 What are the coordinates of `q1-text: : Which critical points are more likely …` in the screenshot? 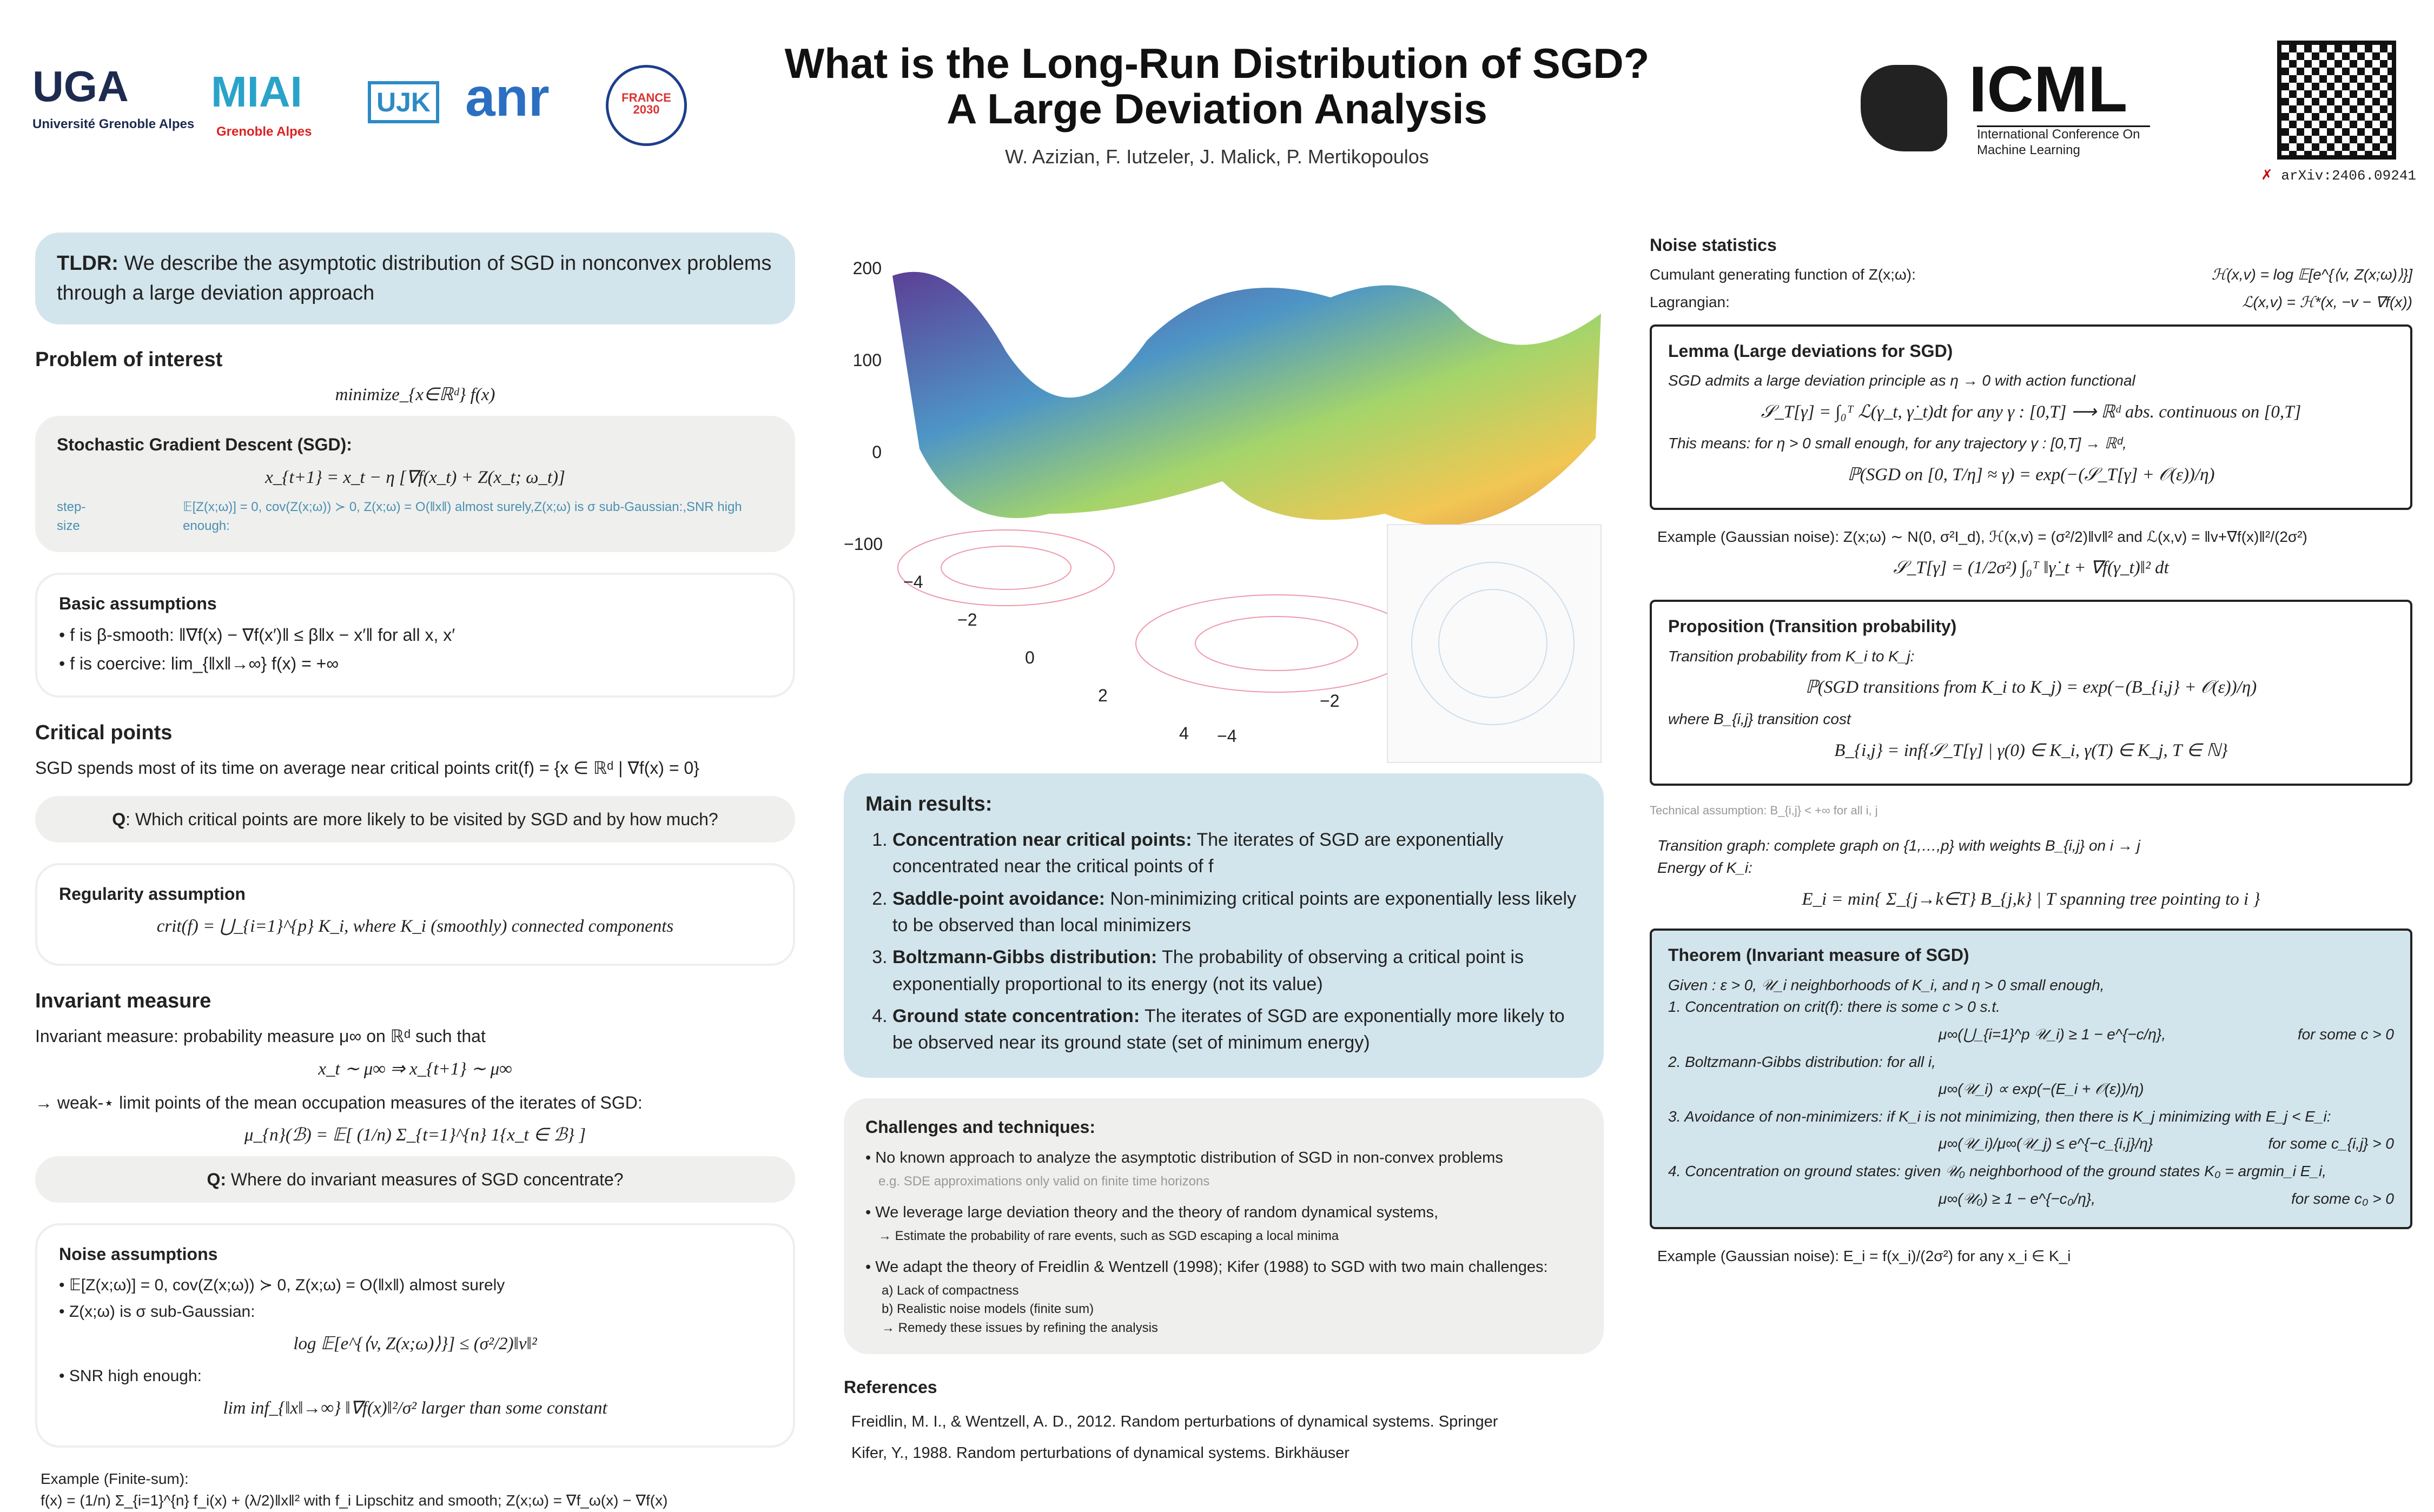 It's located at (421, 819).